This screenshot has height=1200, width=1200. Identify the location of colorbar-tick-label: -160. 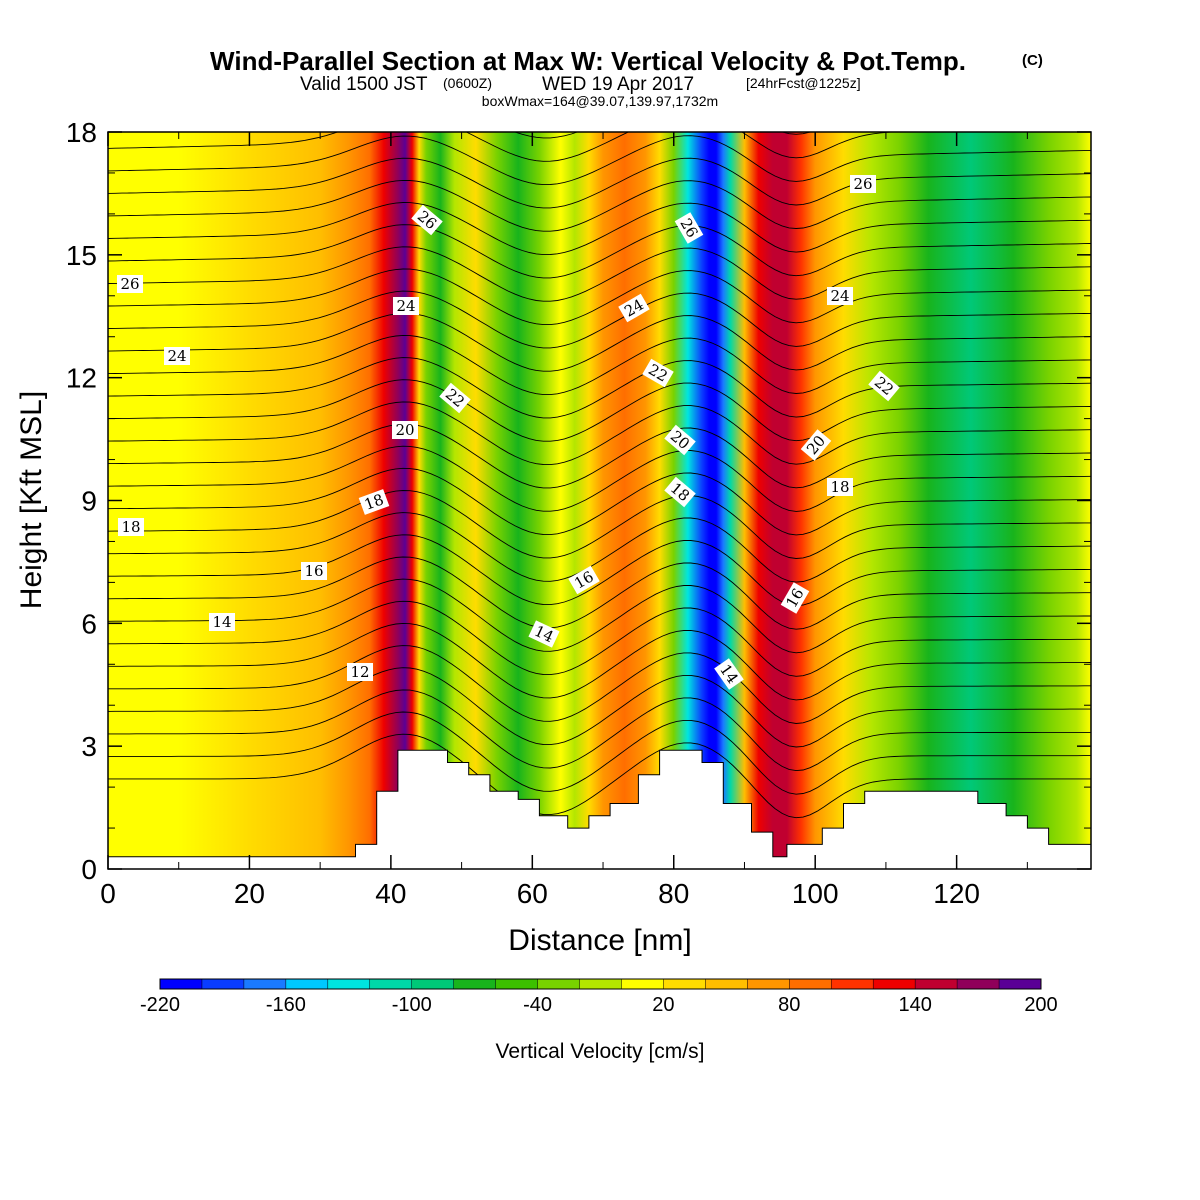
(286, 1005).